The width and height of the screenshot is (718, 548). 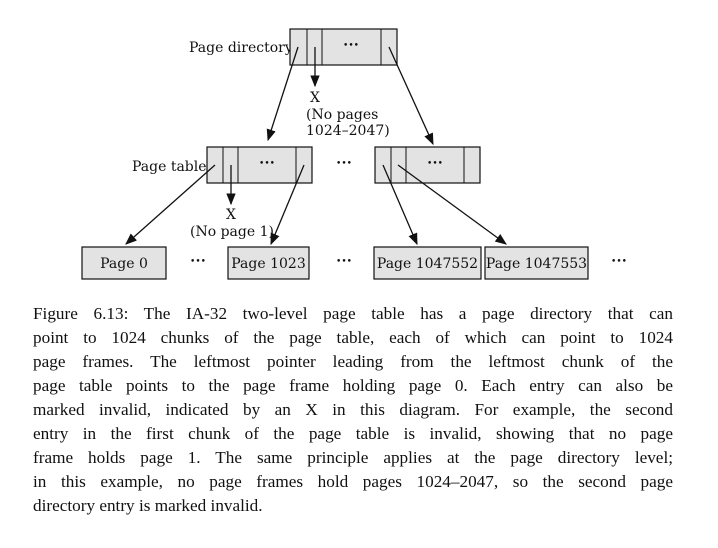 I want to click on page-frame-label: Page 0, so click(x=124, y=264).